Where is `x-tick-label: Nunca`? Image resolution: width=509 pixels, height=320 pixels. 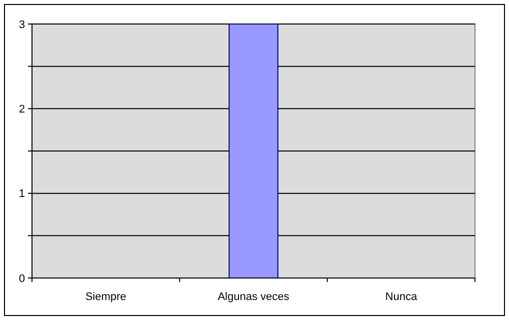
x-tick-label: Nunca is located at coordinates (401, 297).